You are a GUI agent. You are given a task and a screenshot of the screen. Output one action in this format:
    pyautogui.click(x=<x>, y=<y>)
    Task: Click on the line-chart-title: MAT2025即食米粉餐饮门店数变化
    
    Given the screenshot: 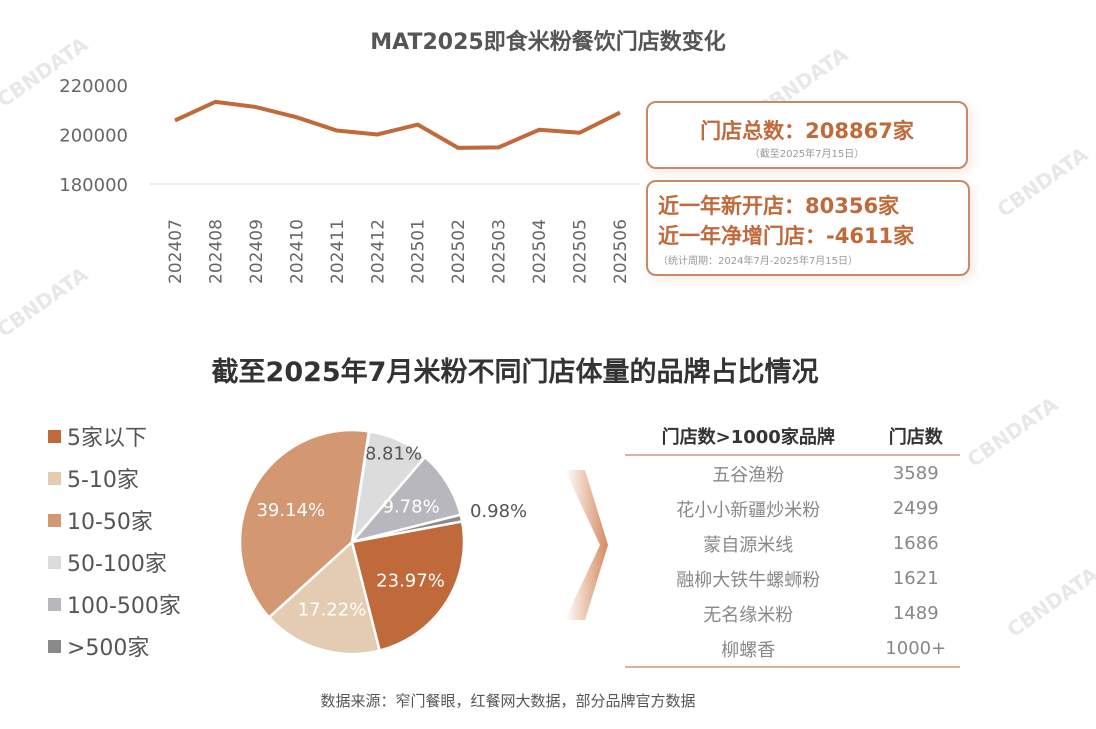 What is the action you would take?
    pyautogui.click(x=548, y=42)
    